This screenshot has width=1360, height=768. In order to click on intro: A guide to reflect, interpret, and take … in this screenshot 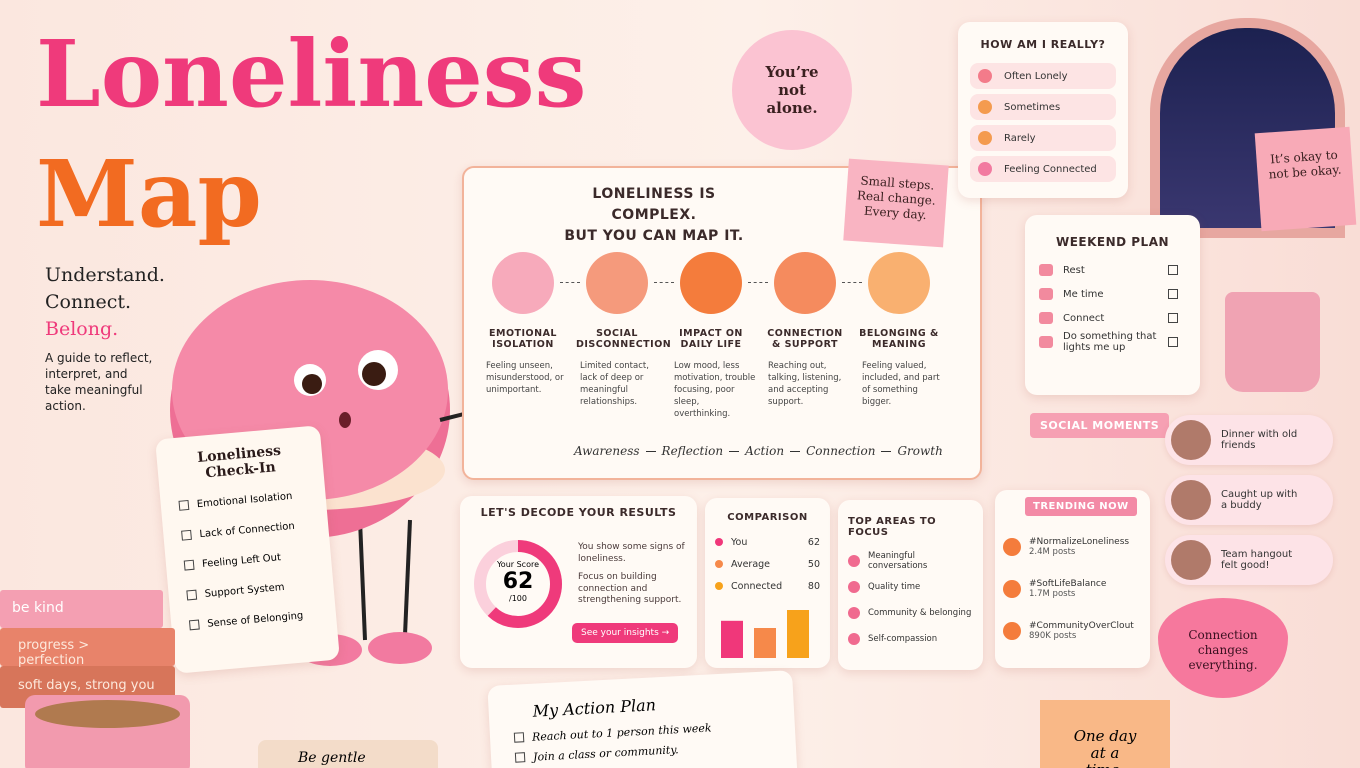, I will do `click(99, 382)`.